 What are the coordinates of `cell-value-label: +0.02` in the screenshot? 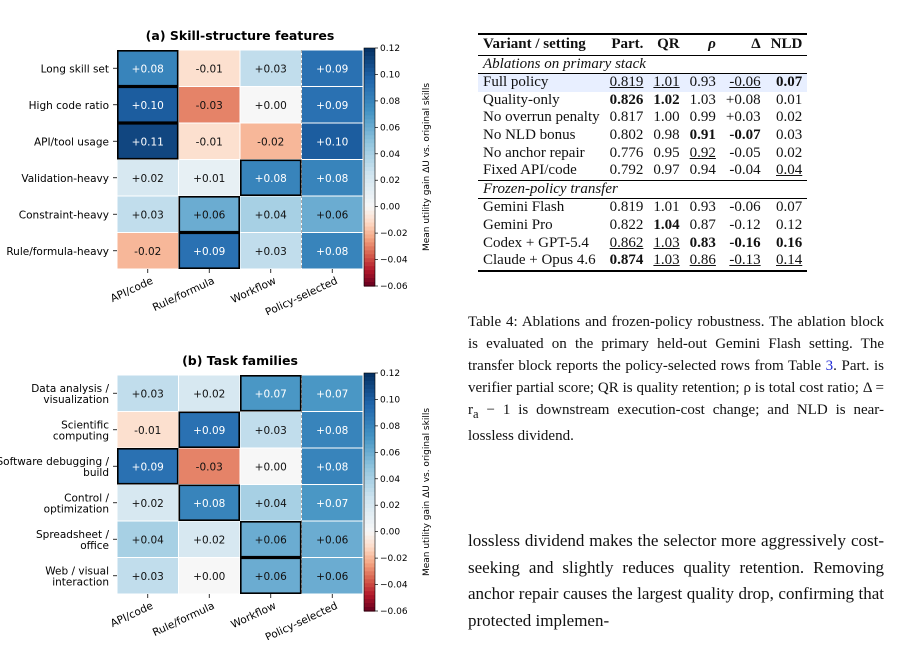 It's located at (148, 504).